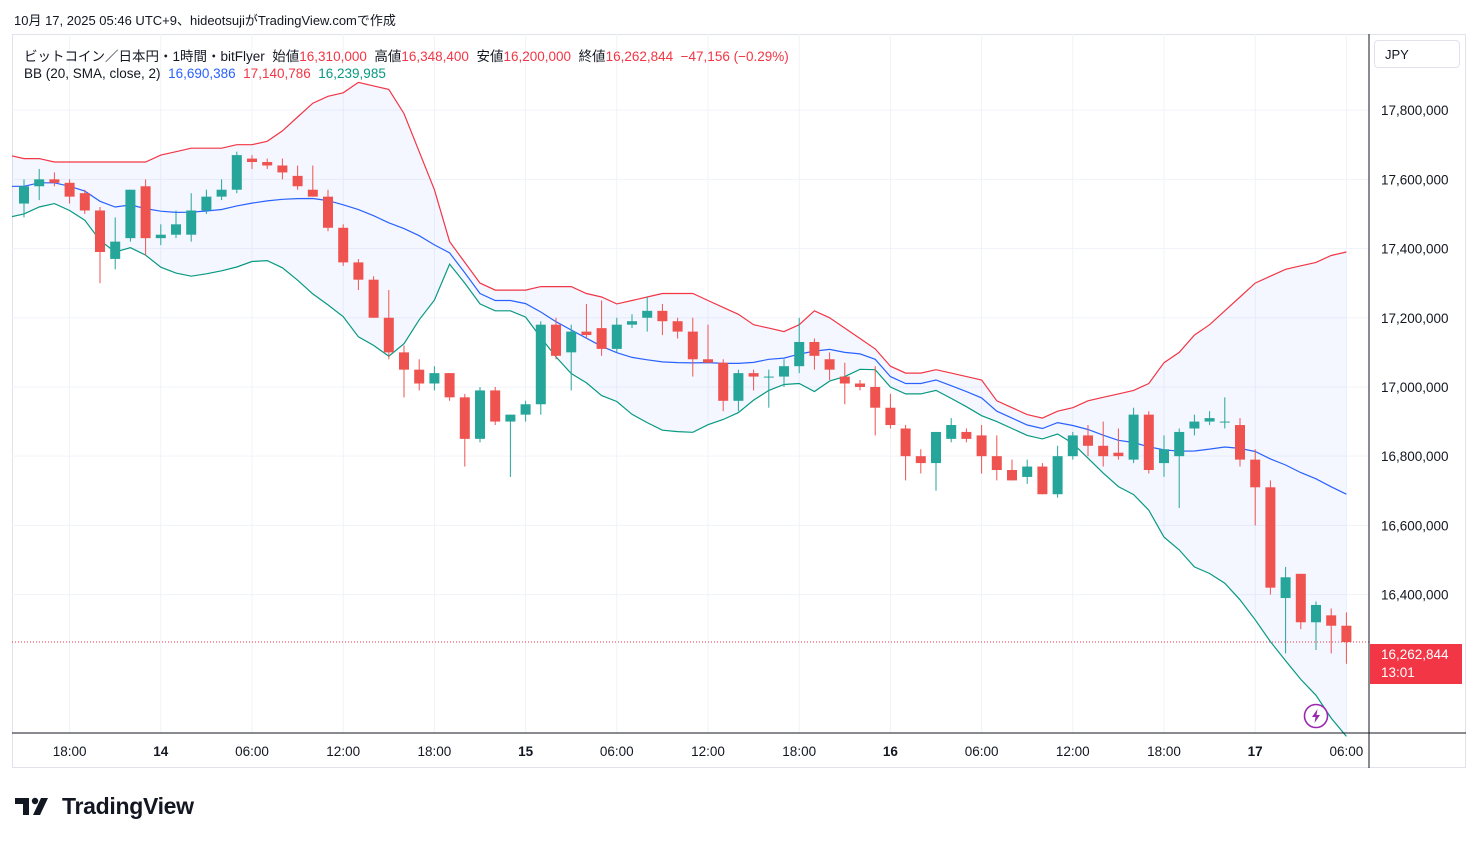  Describe the element at coordinates (1415, 387) in the screenshot. I see `price-tick-label: 17,000,000` at that location.